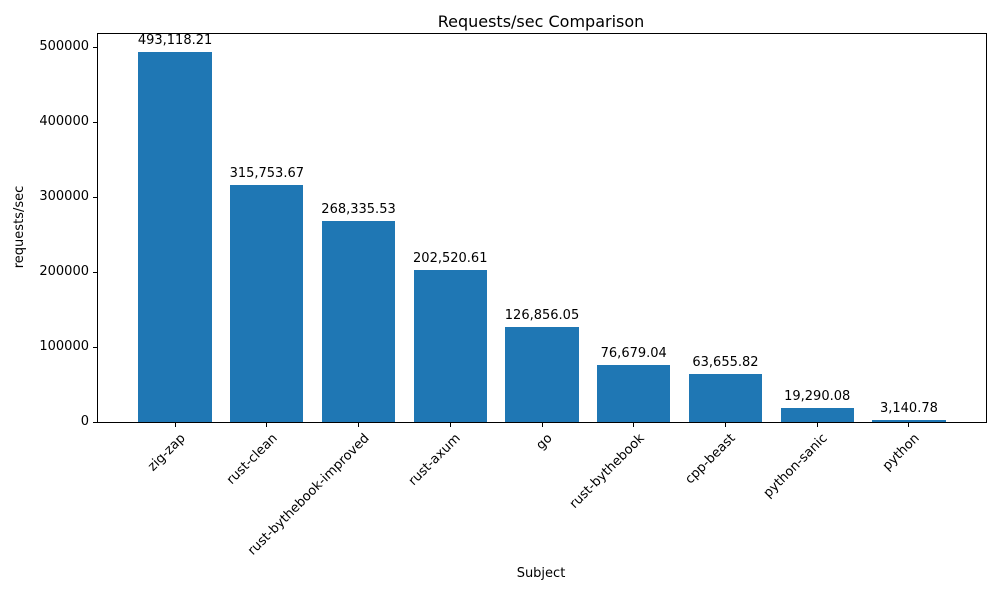 The height and width of the screenshot is (600, 1000). Describe the element at coordinates (541, 21) in the screenshot. I see `chart-title: Requests/sec Comparison` at that location.